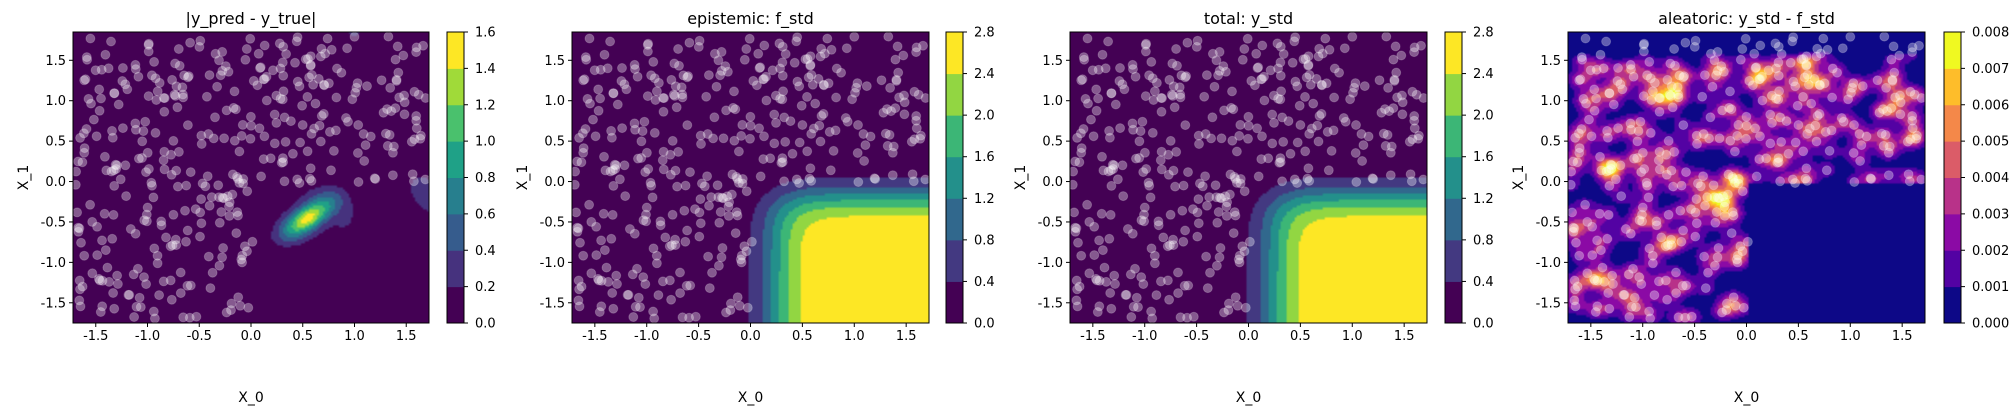 Image resolution: width=2010 pixels, height=411 pixels. What do you see at coordinates (1550, 142) in the screenshot?
I see `y-tick-label: 0.5` at bounding box center [1550, 142].